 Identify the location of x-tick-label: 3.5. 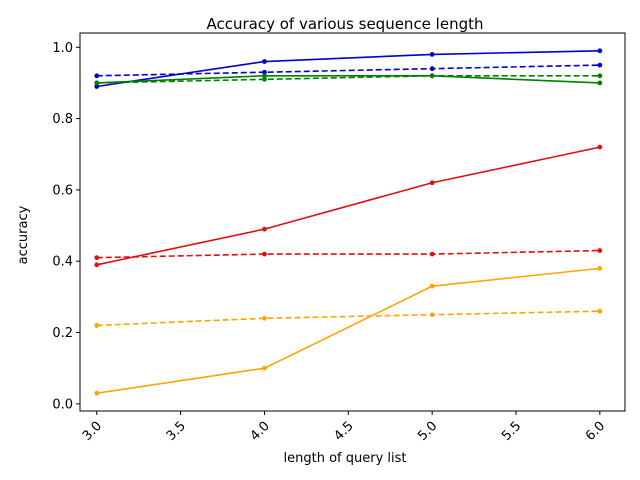
(176, 431).